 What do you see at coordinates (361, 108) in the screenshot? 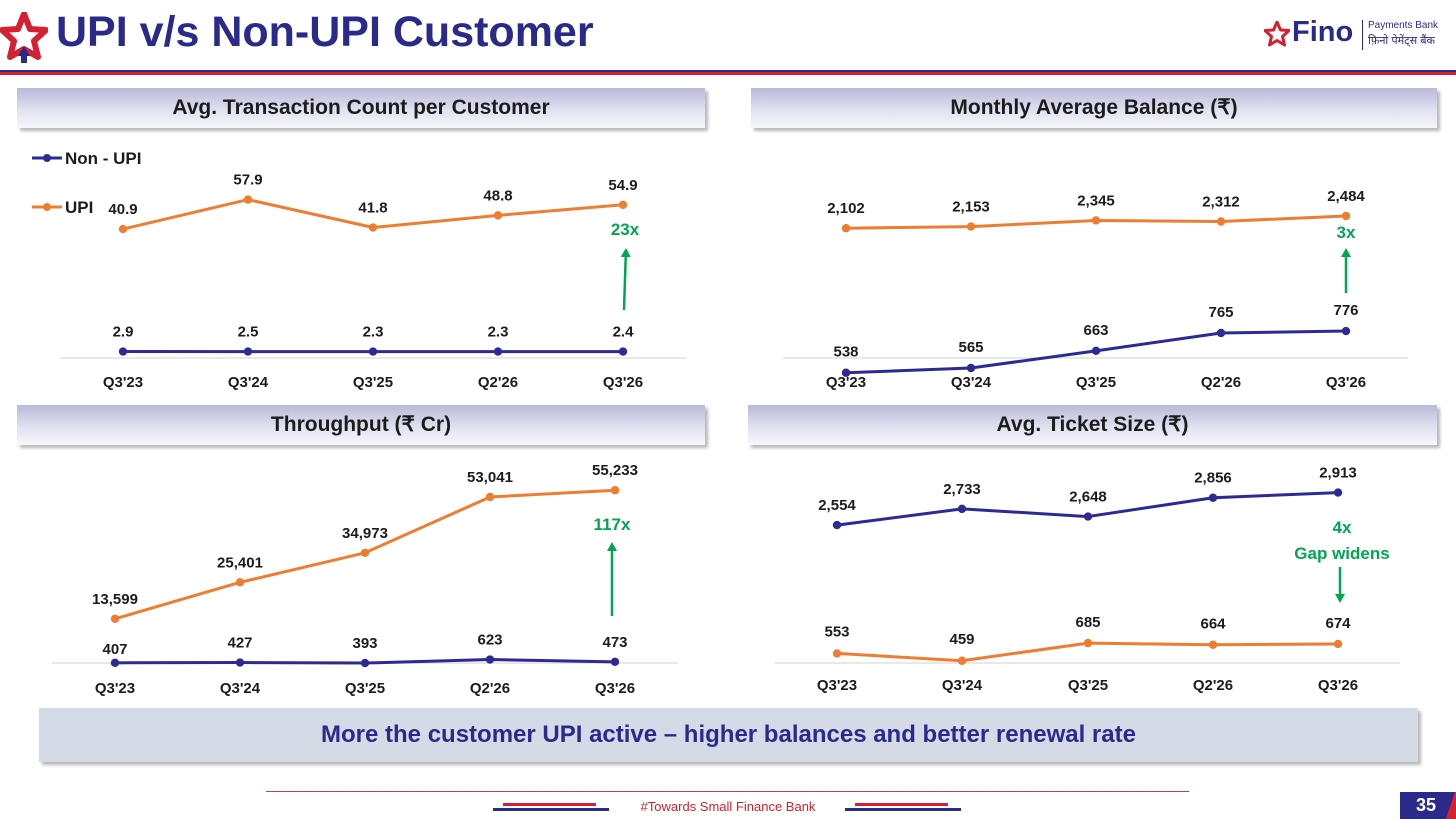
I see `chart-title-transaction-count: Avg. Transaction Count per Customer` at bounding box center [361, 108].